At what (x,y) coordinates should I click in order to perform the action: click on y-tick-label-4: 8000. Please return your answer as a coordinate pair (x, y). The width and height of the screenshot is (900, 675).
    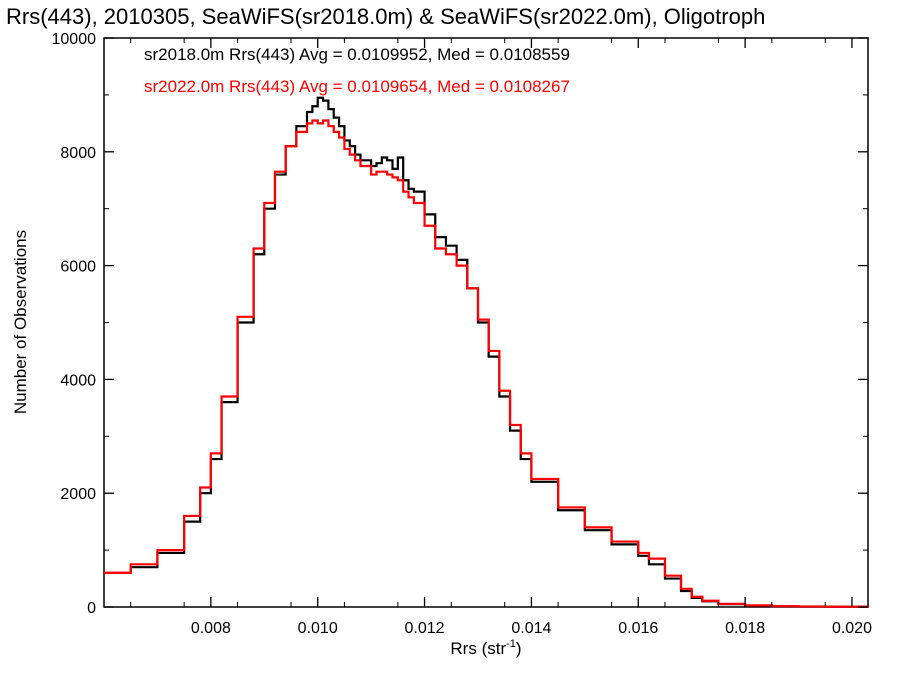
    Looking at the image, I should click on (78, 153).